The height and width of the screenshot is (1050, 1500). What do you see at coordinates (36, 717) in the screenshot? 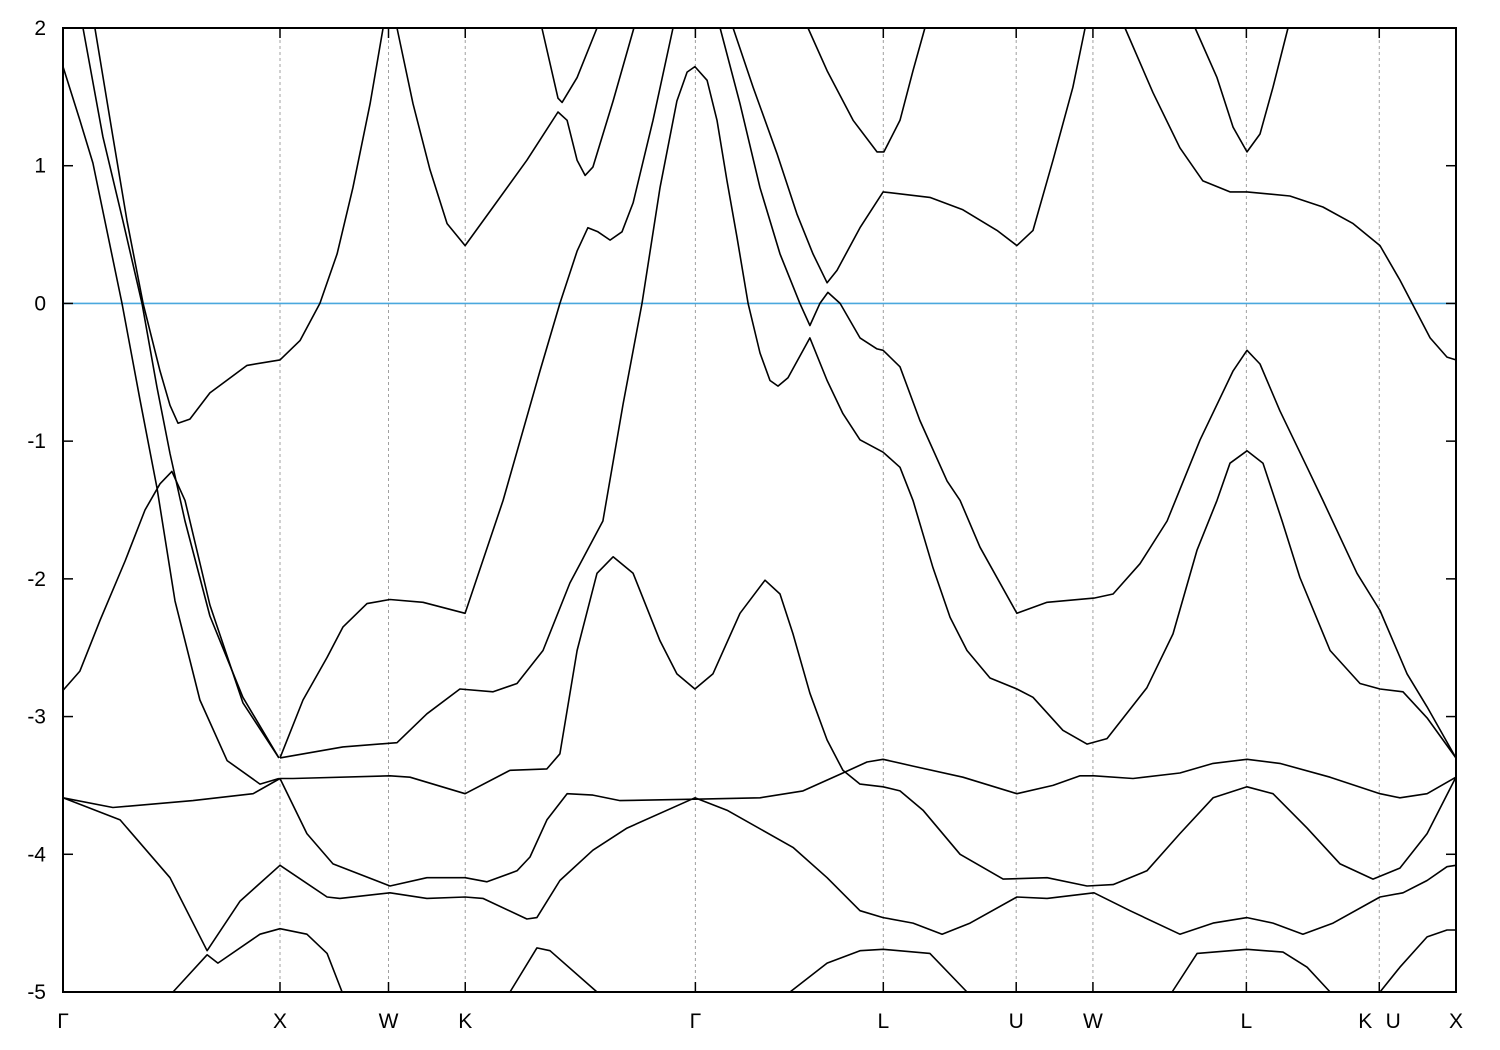
I see `y-tick-label: -3` at bounding box center [36, 717].